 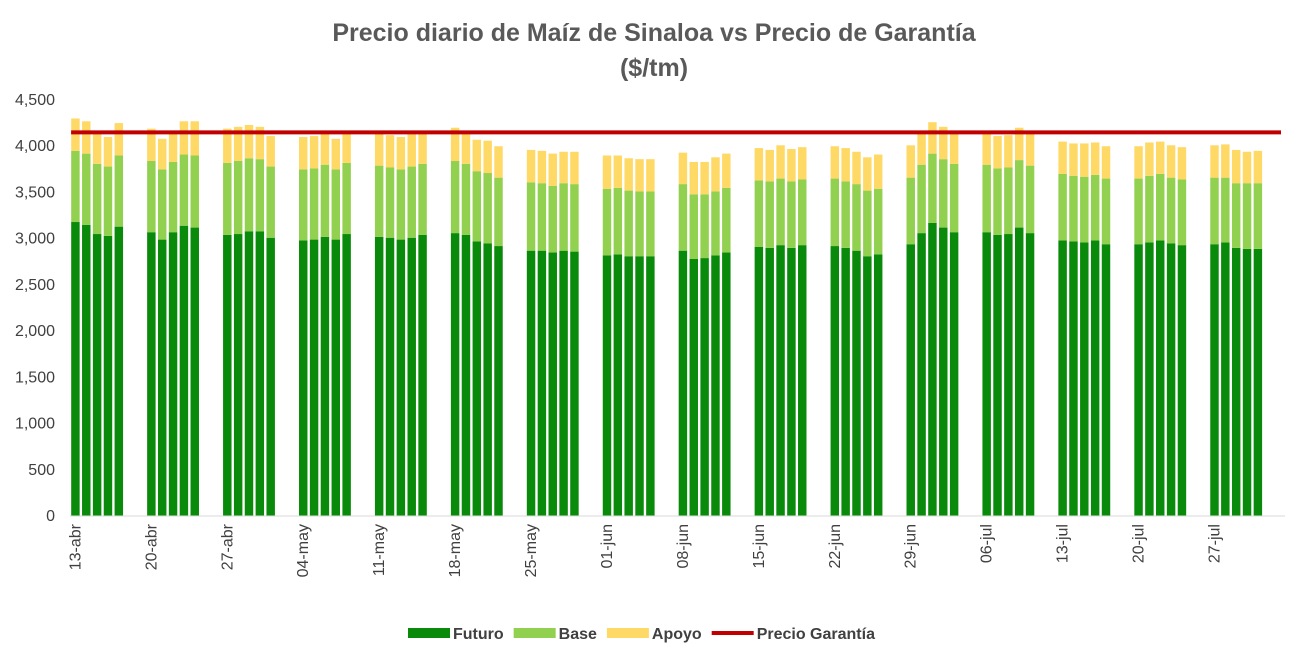 I want to click on x-tick-label: 04-may, so click(x=303, y=550).